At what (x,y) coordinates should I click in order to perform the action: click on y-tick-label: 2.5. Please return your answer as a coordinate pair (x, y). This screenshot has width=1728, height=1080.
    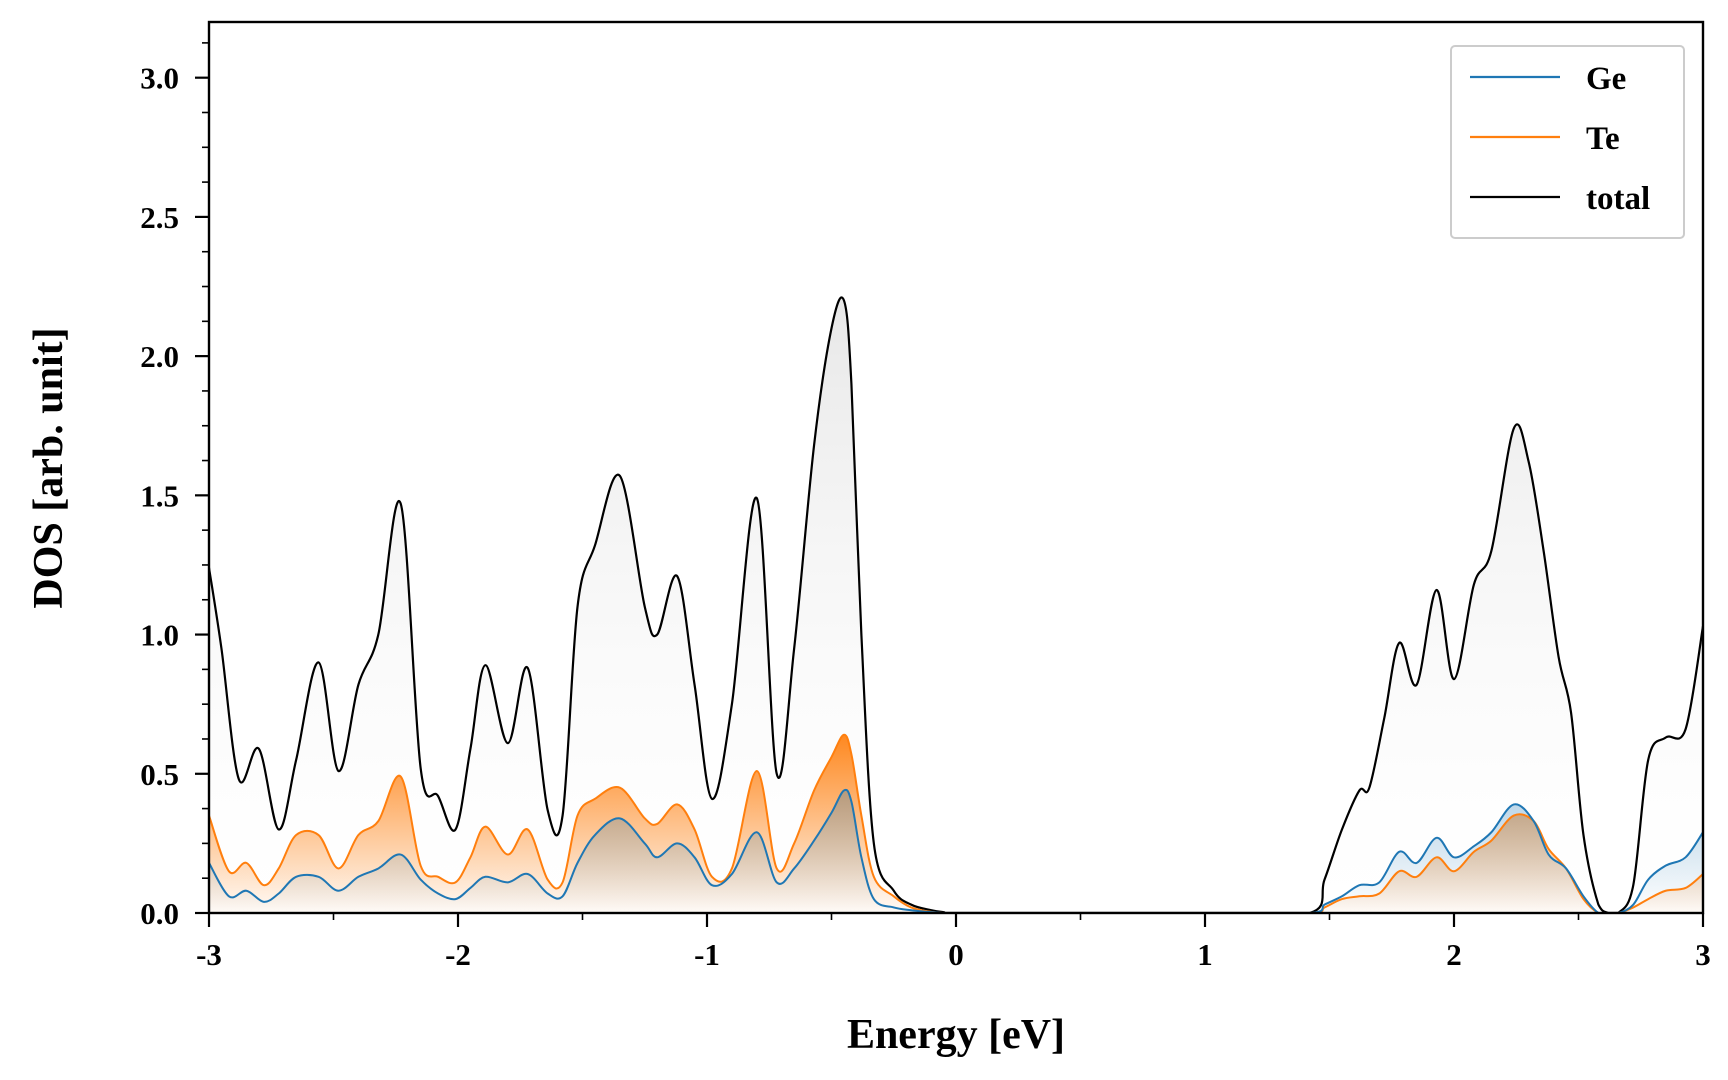
    Looking at the image, I should click on (159, 217).